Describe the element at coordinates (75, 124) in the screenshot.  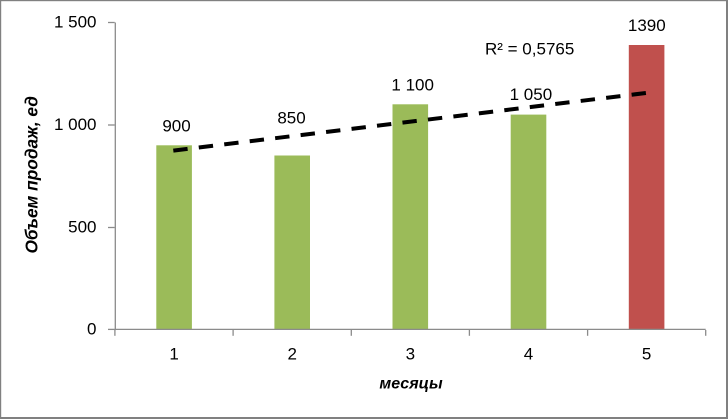
I see `svg-text: 1 000` at that location.